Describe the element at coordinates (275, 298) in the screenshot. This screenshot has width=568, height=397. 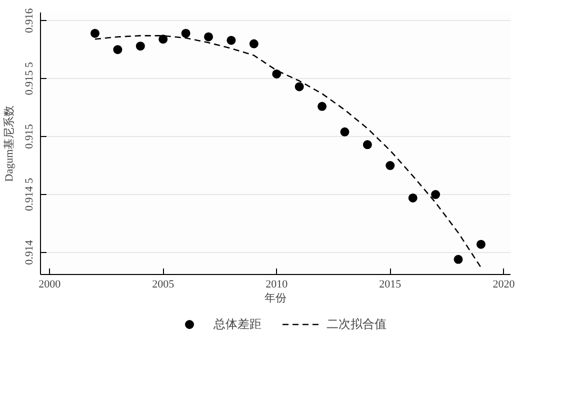
I see `x-axis-title: 年份` at that location.